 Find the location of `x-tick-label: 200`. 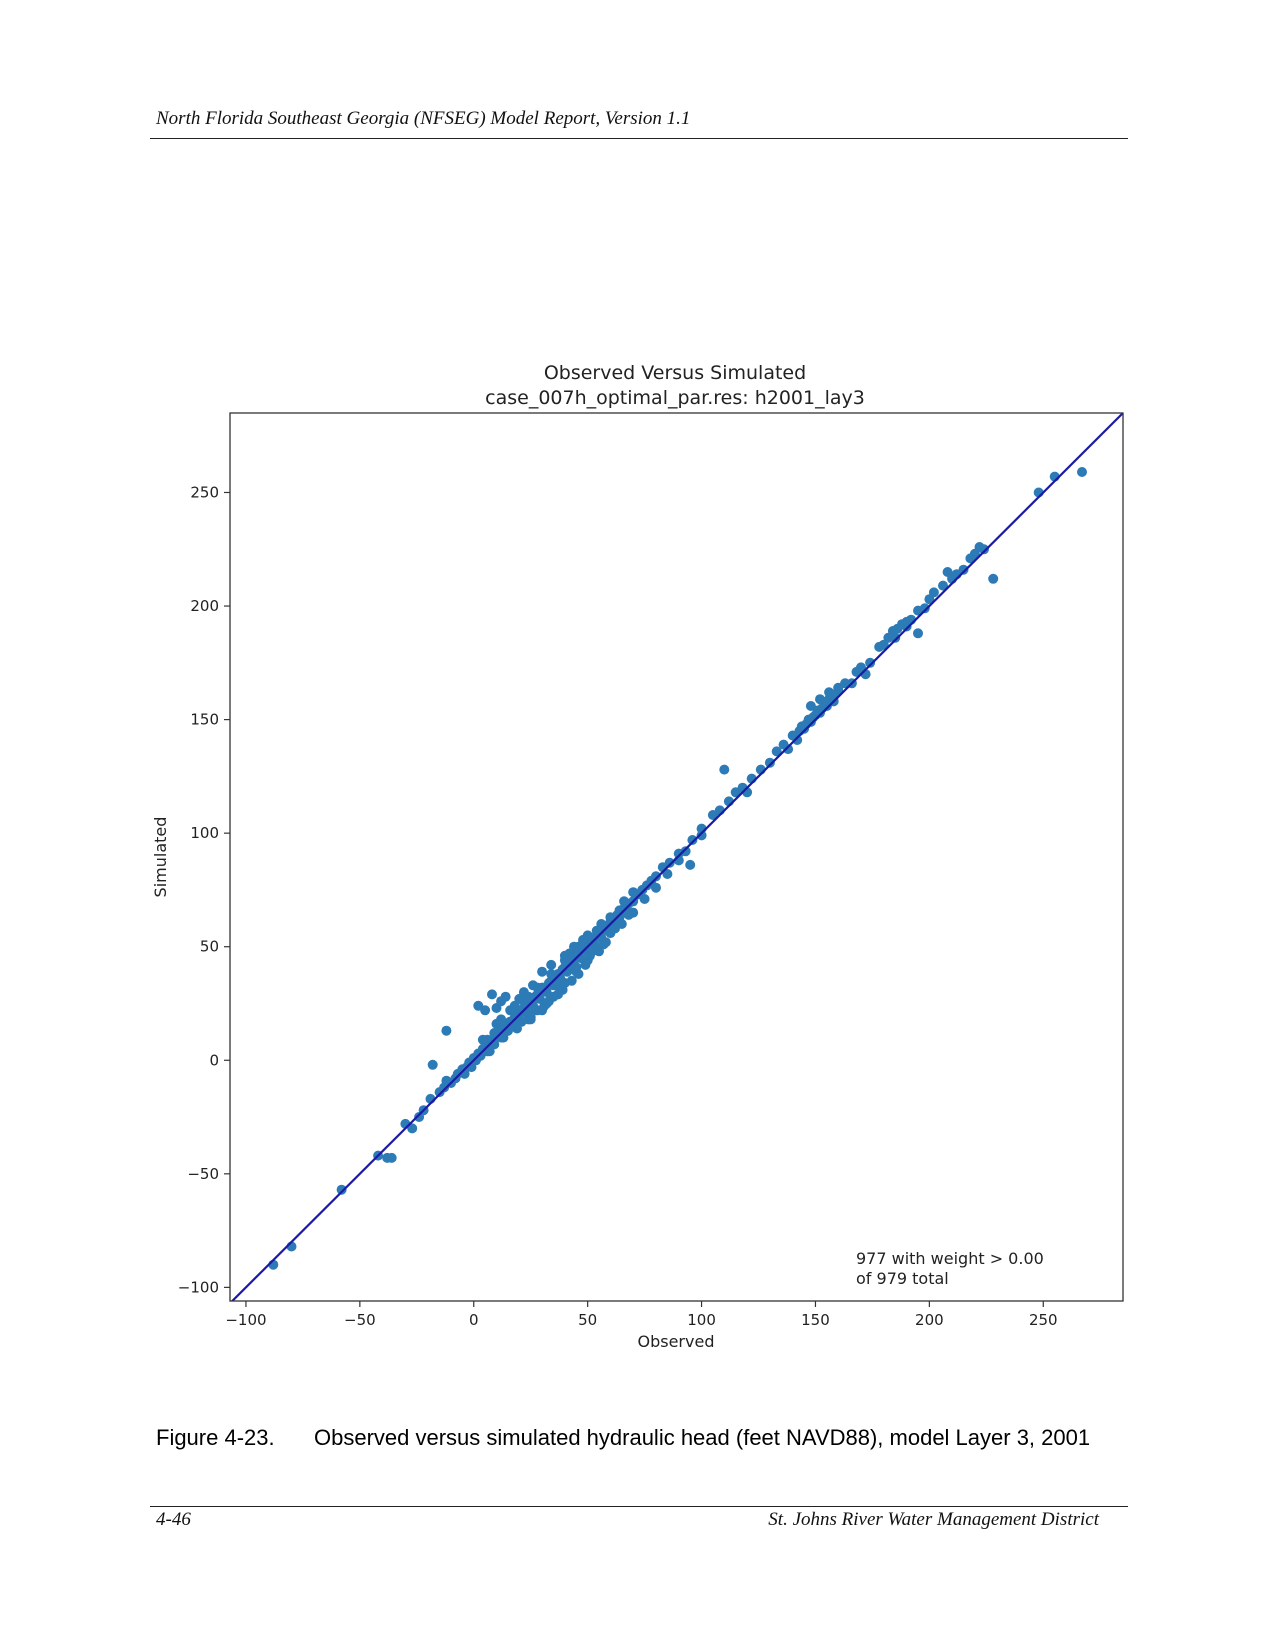

x-tick-label: 200 is located at coordinates (929, 1320).